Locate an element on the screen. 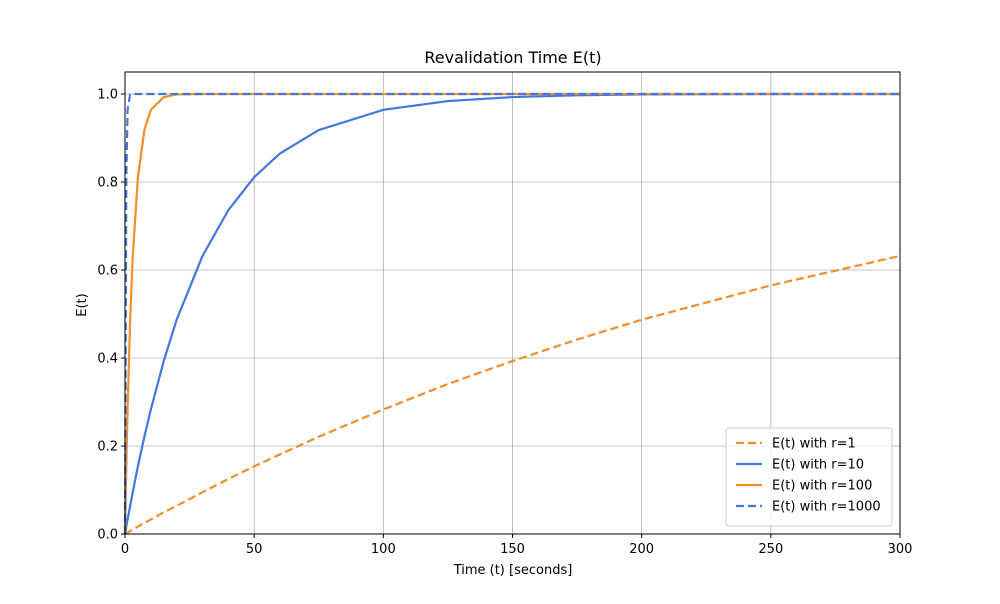 Image resolution: width=1000 pixels, height=604 pixels. y-tick-label: 0.6 is located at coordinates (107, 271).